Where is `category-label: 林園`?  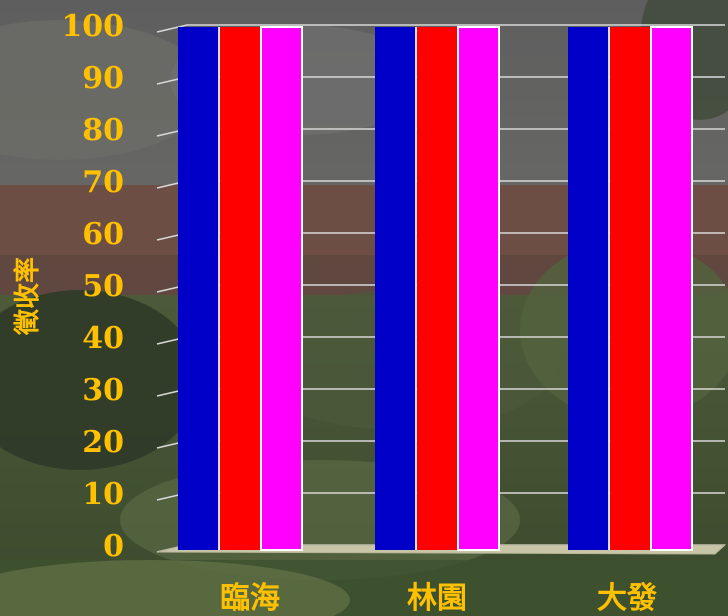
category-label: 林園 is located at coordinates (437, 598).